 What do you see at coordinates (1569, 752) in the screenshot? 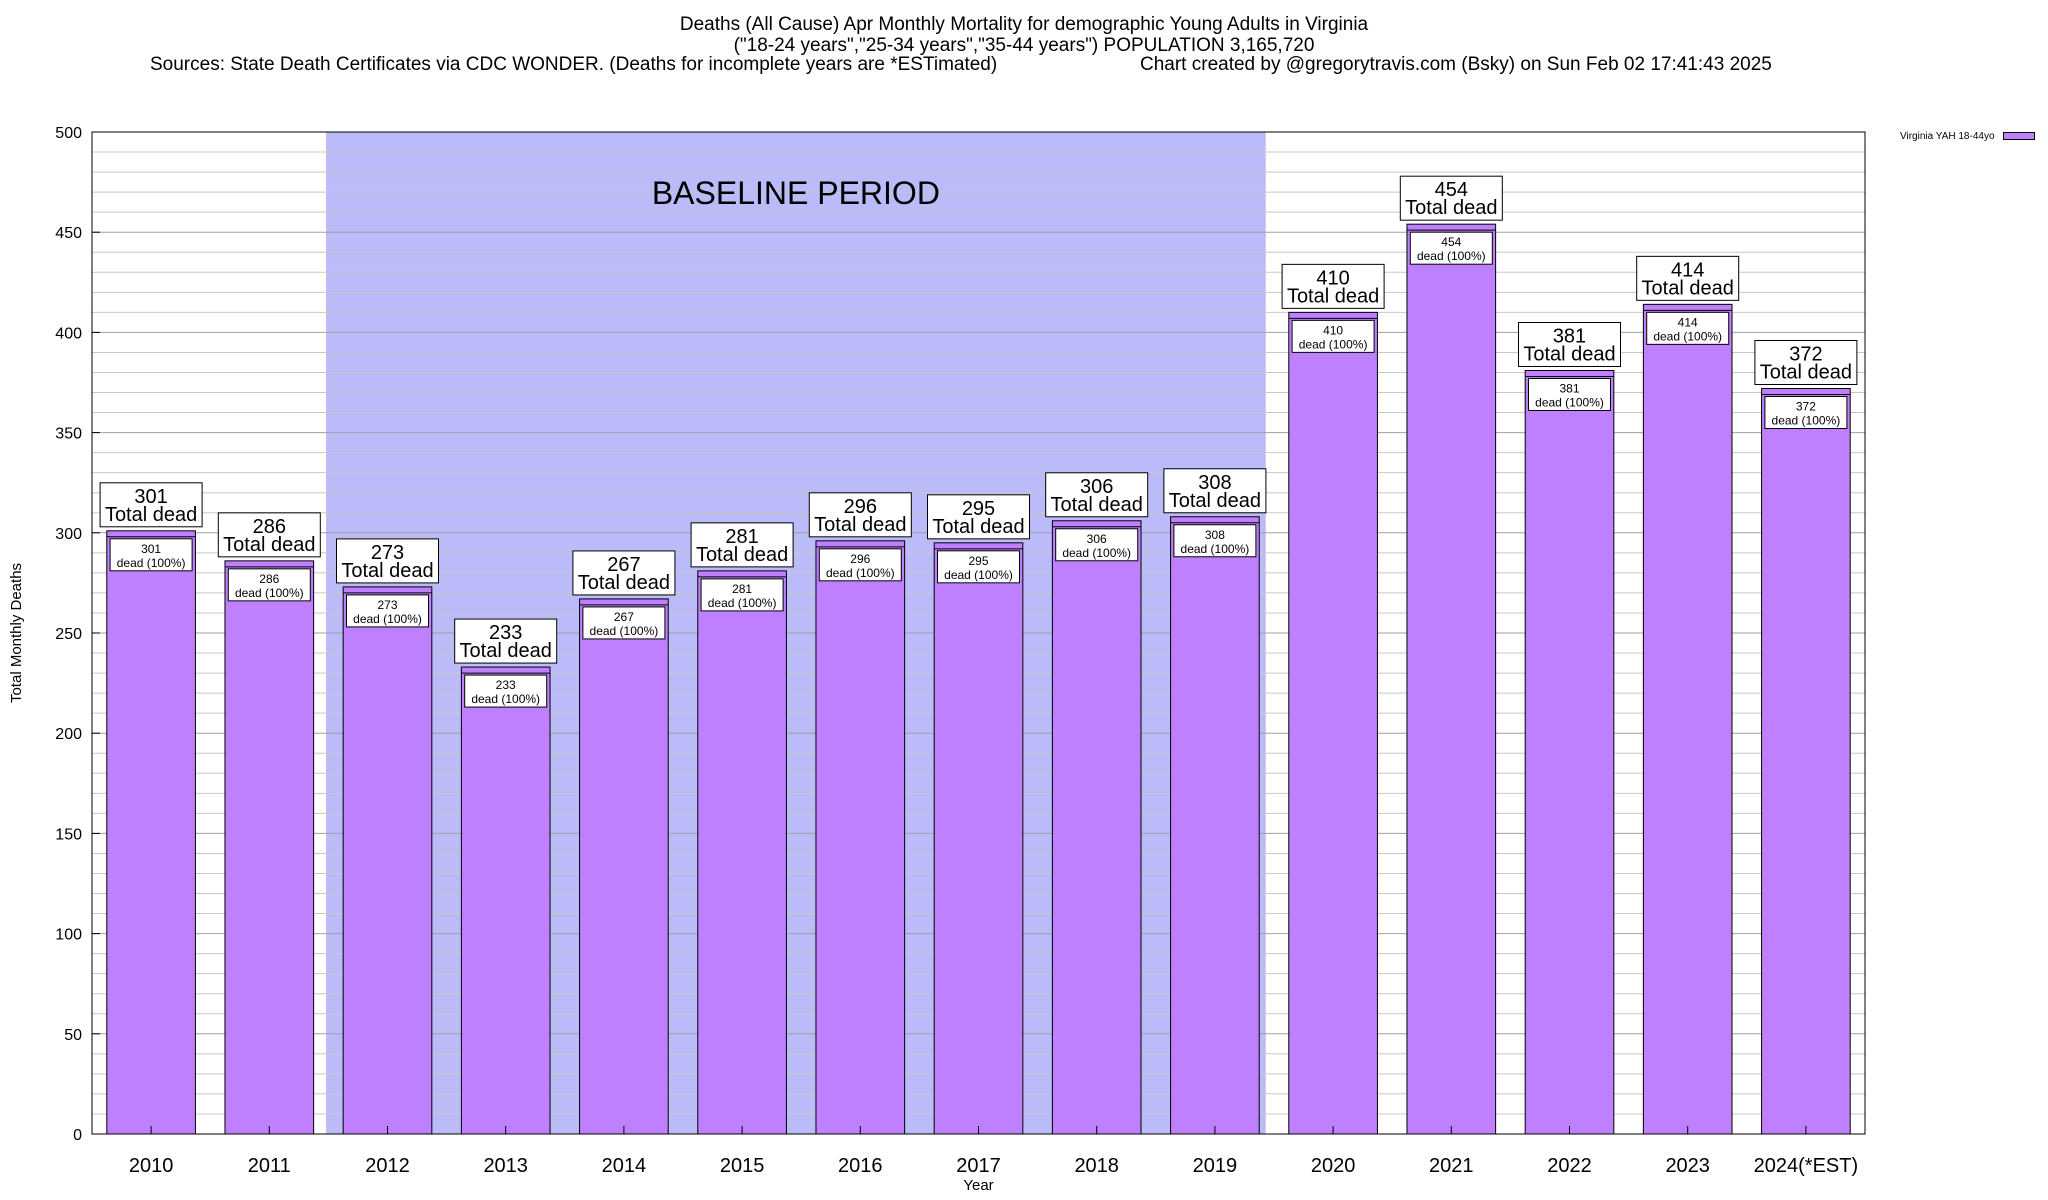
I see `bar-2022` at bounding box center [1569, 752].